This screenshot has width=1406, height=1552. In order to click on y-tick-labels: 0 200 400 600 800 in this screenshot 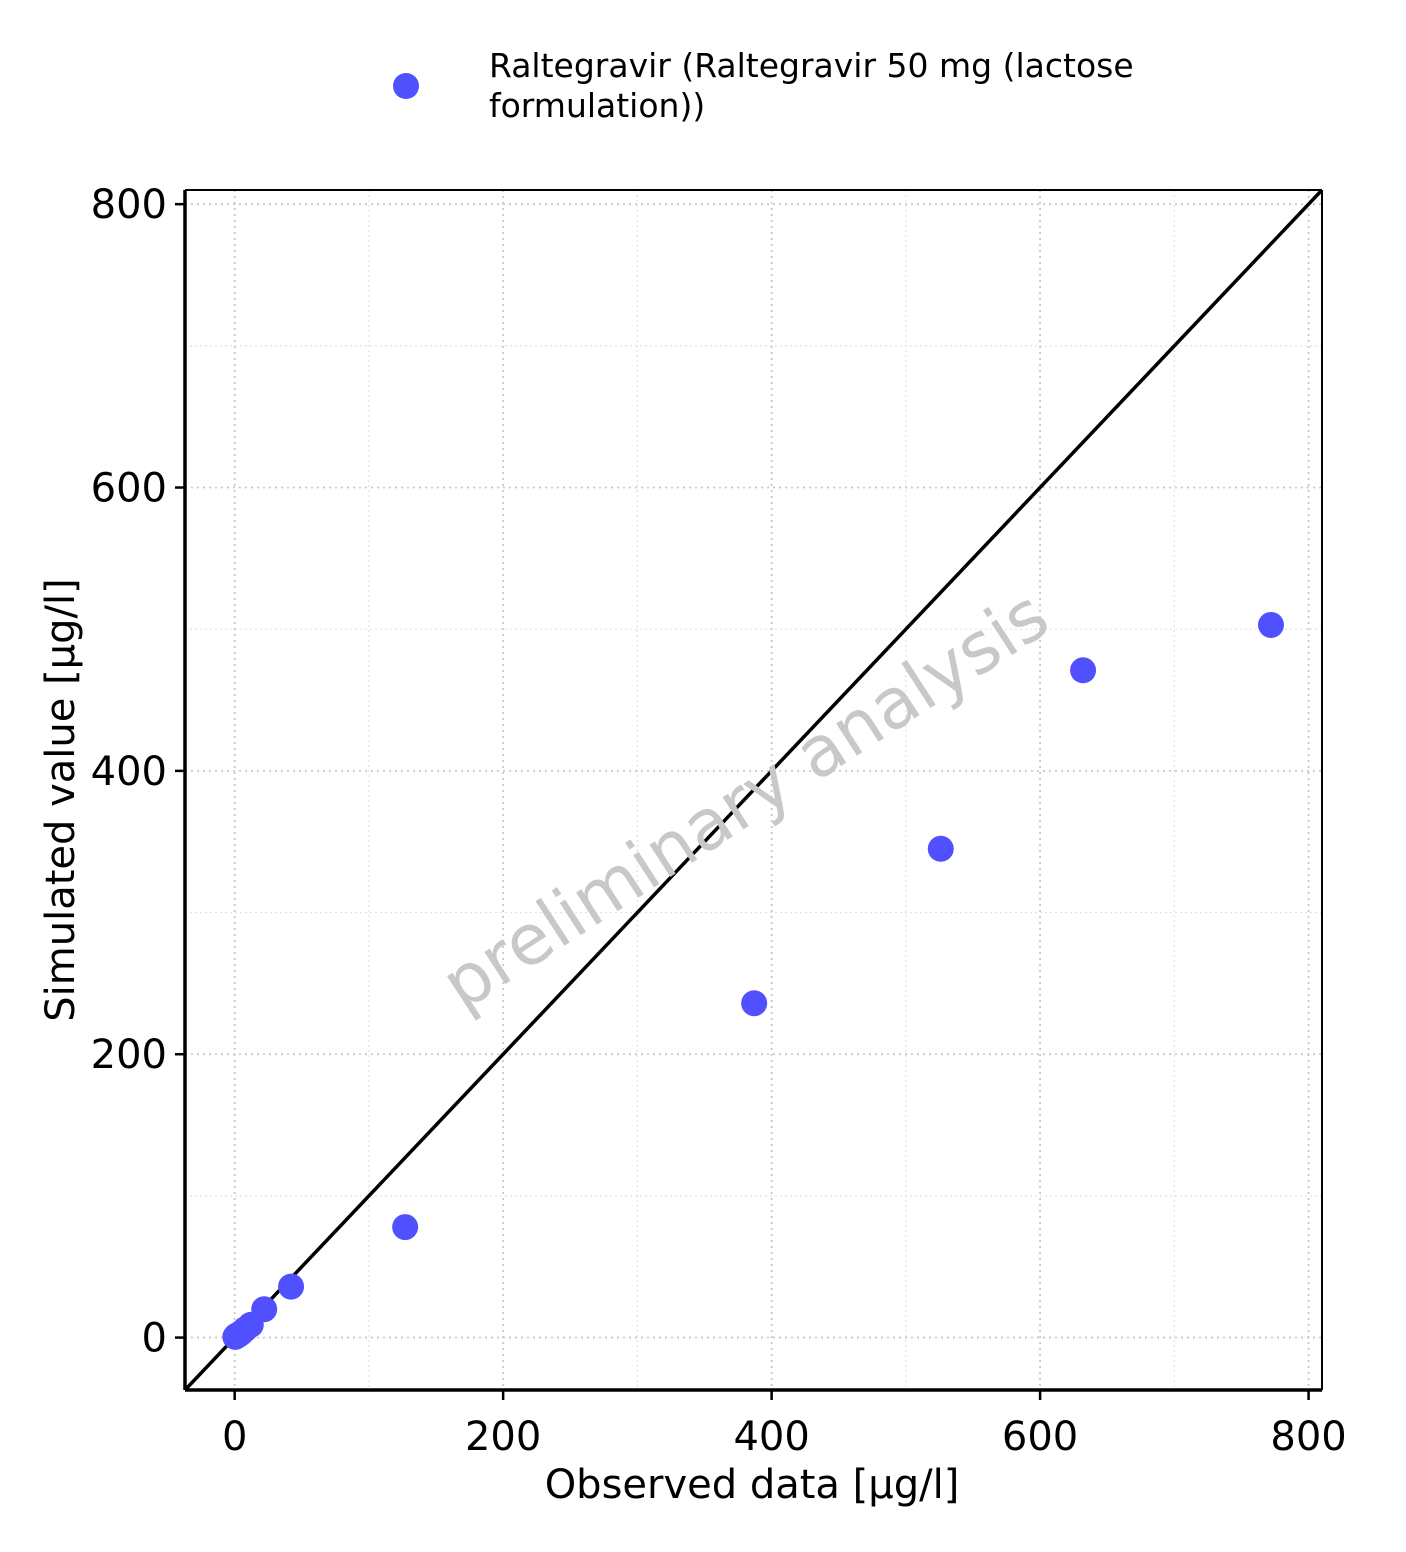, I will do `click(129, 771)`.